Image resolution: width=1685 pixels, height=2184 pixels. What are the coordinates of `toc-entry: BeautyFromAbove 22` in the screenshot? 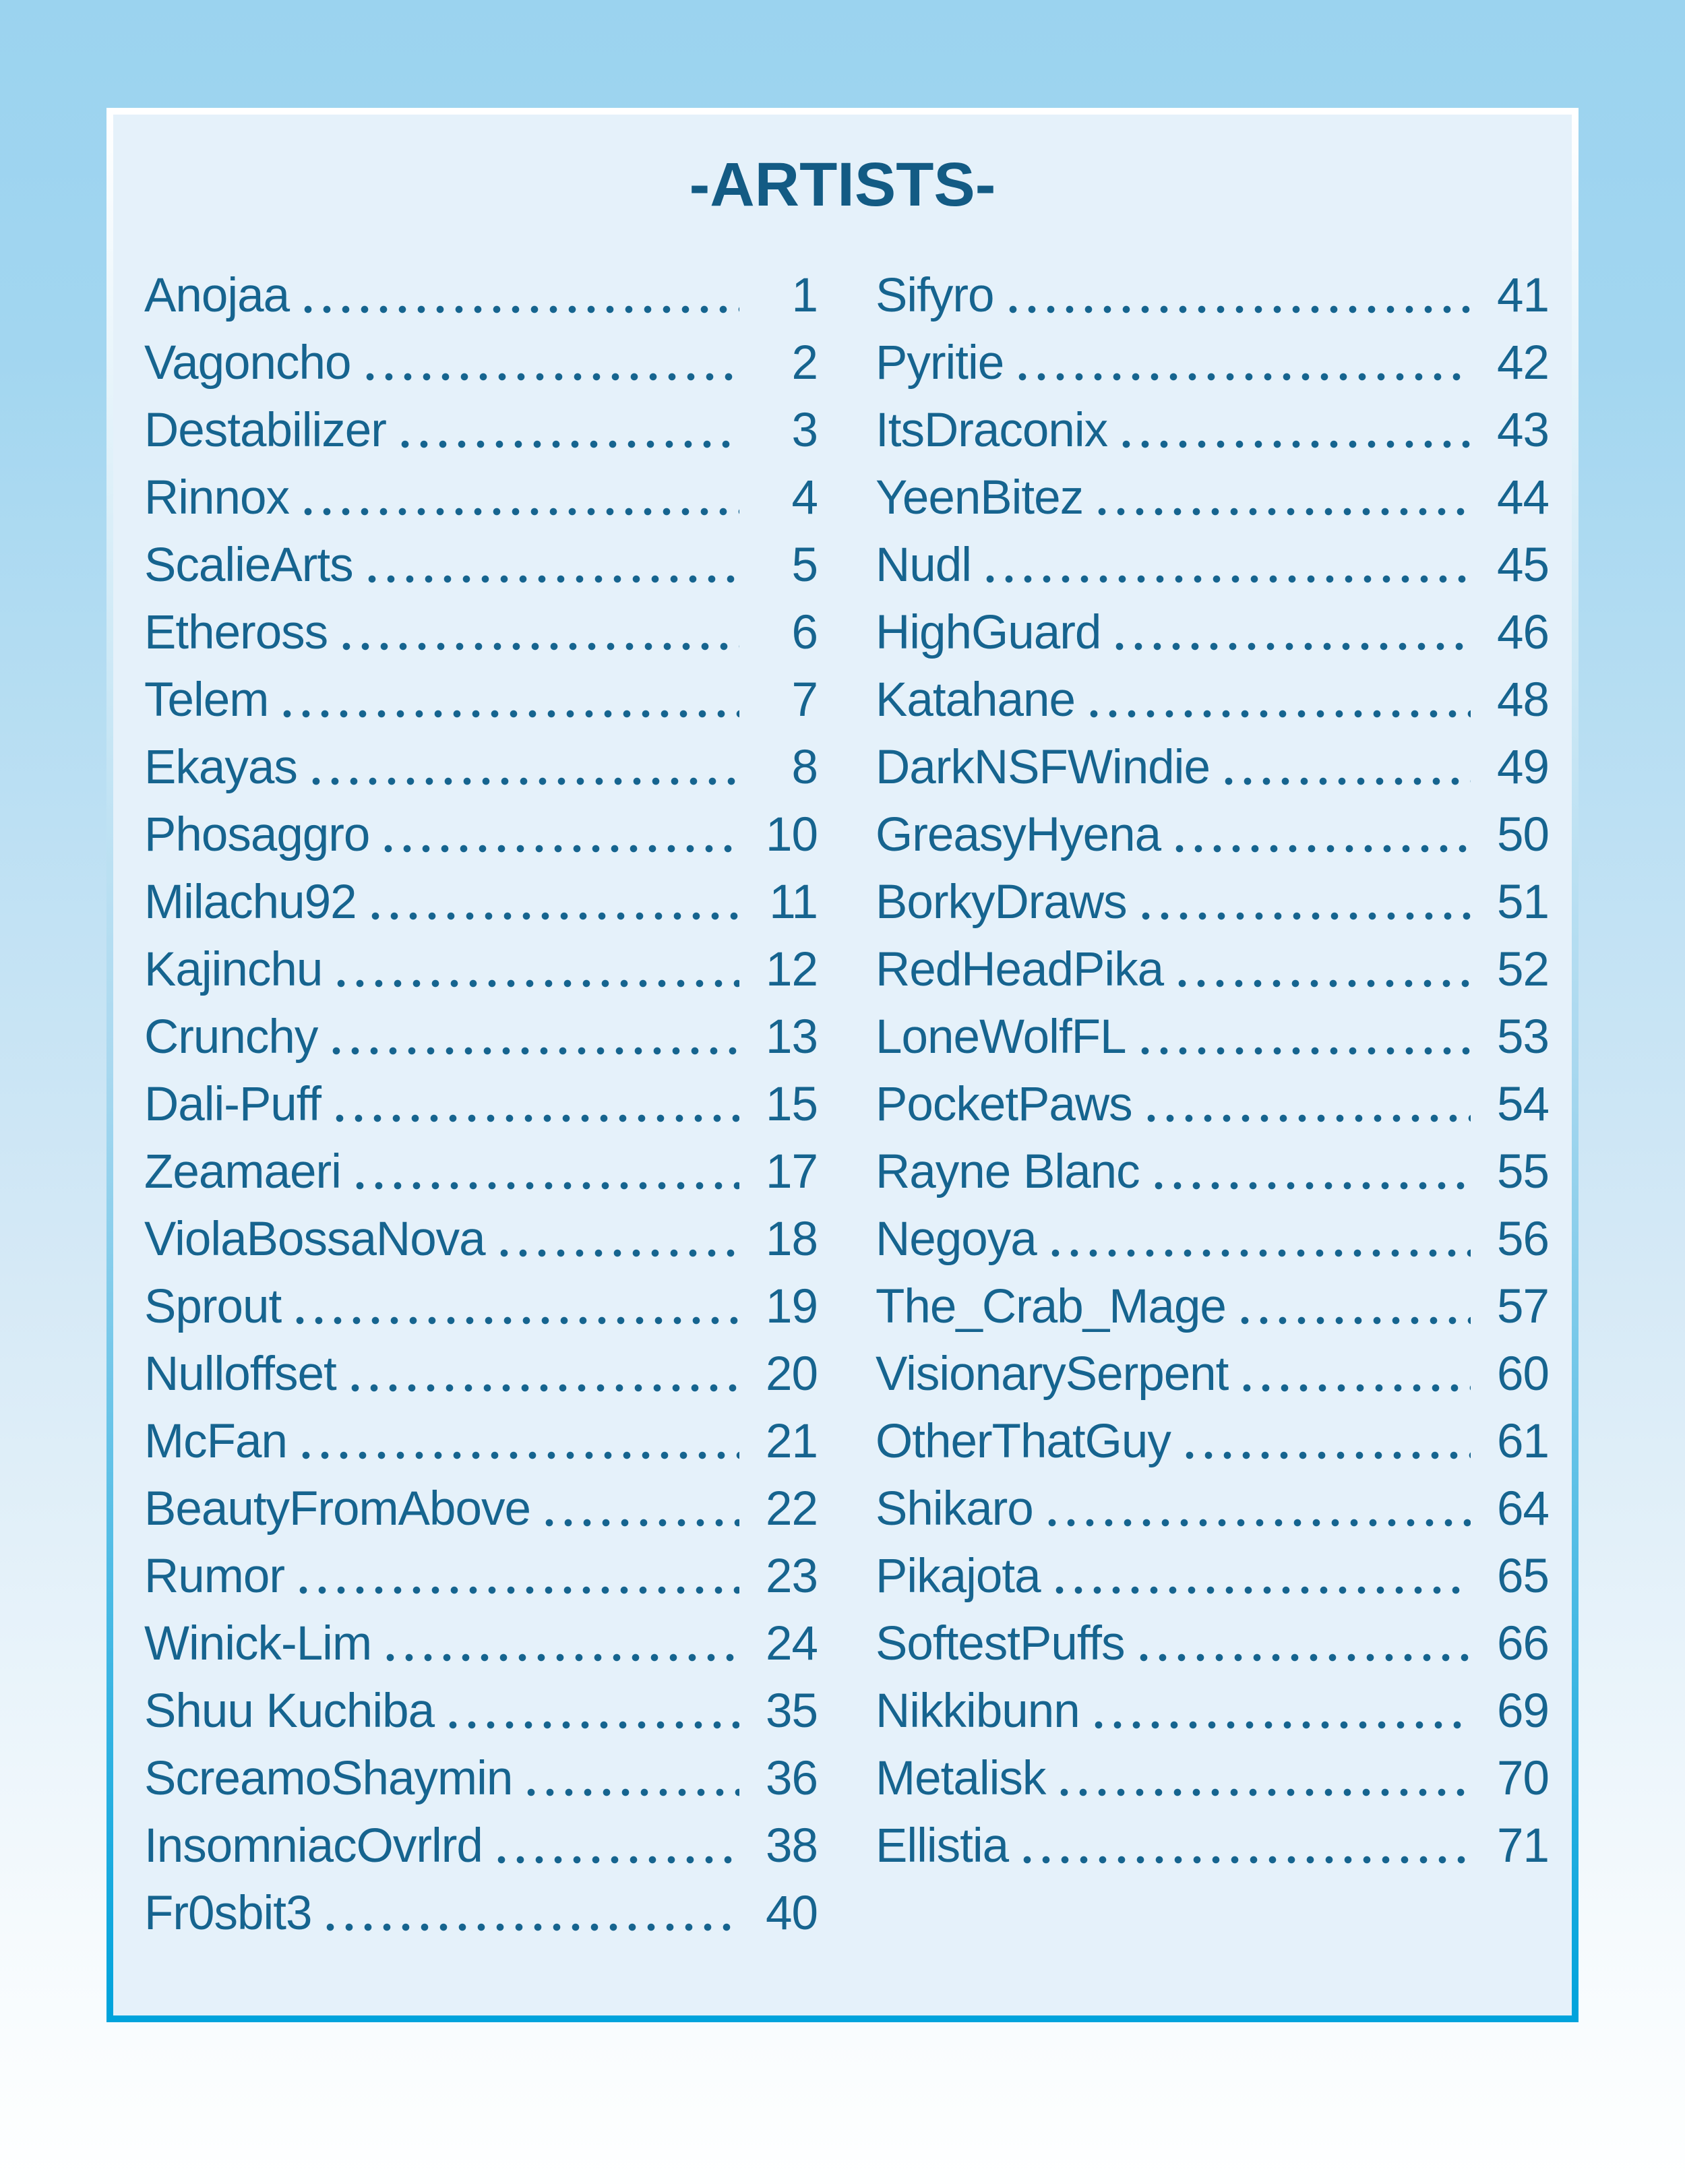 It's located at (481, 1509).